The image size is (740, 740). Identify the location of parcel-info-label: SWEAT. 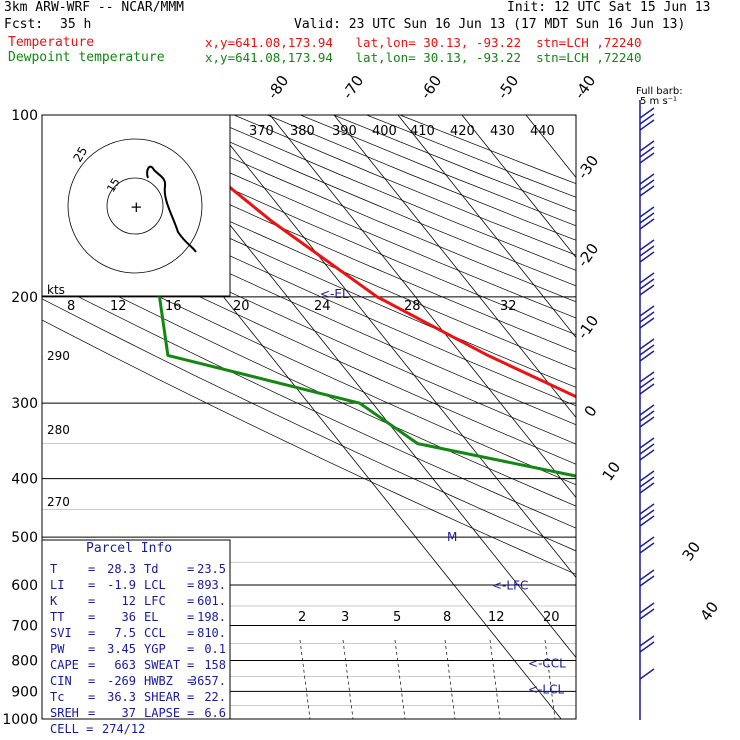
(162, 665).